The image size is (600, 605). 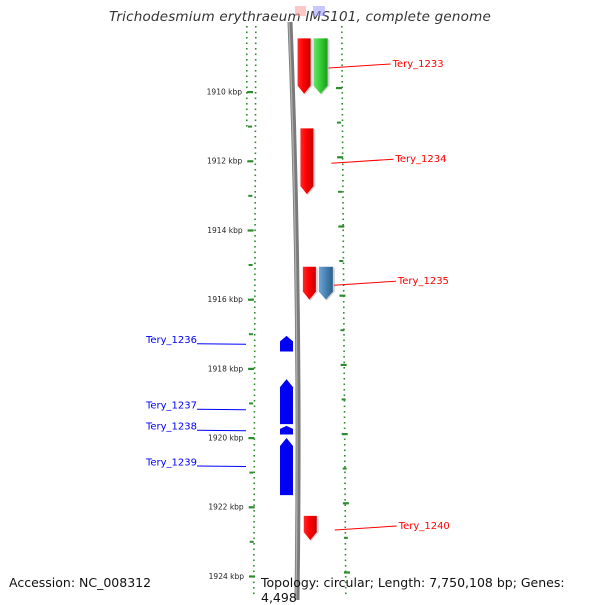 What do you see at coordinates (171, 463) in the screenshot?
I see `gene-label-tery_1239: Tery_1239` at bounding box center [171, 463].